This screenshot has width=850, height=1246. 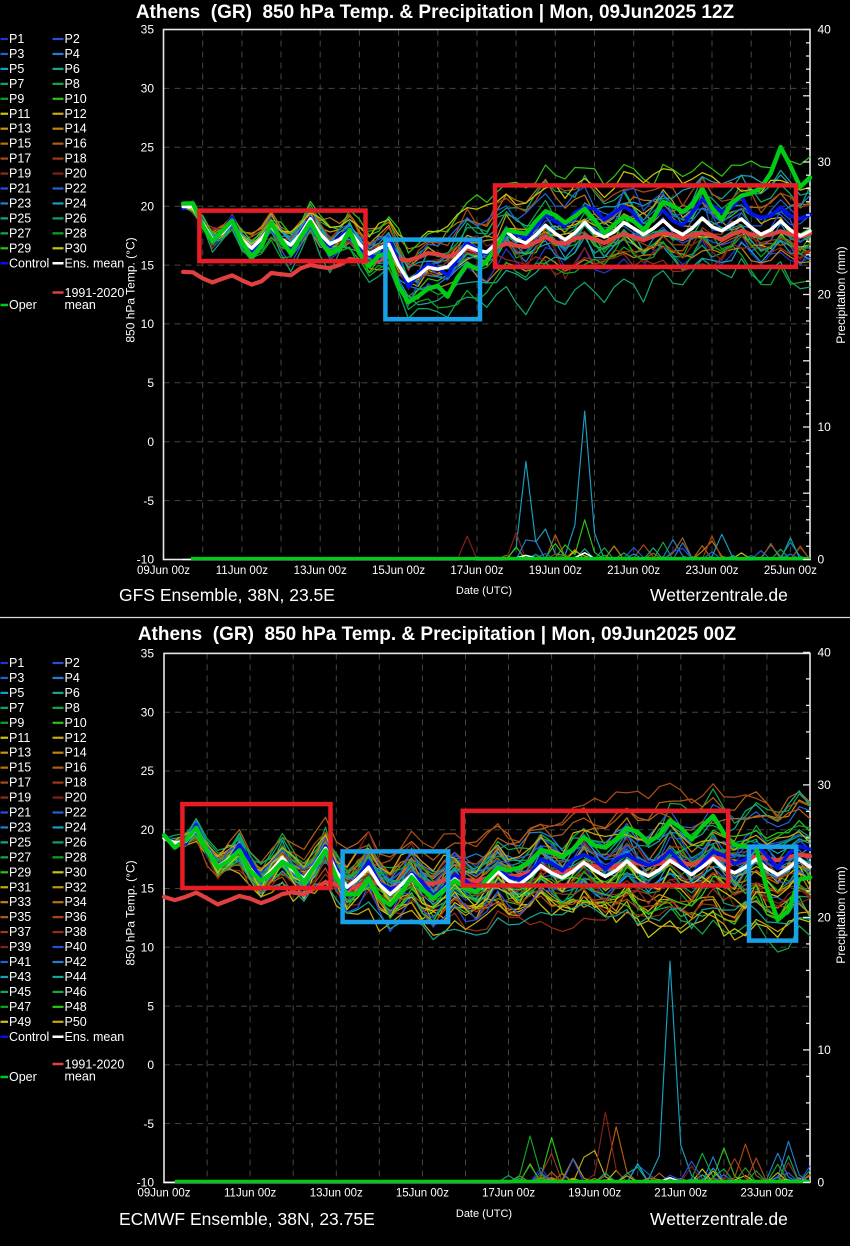 I want to click on svg-text: P5, so click(x=16, y=69).